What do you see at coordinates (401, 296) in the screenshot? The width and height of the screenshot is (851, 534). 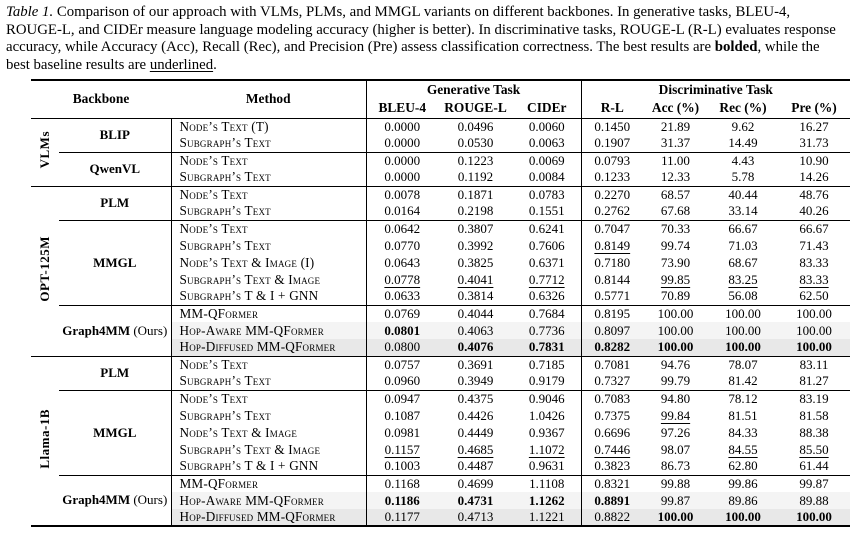 I see `metric-value: 0.0633` at bounding box center [401, 296].